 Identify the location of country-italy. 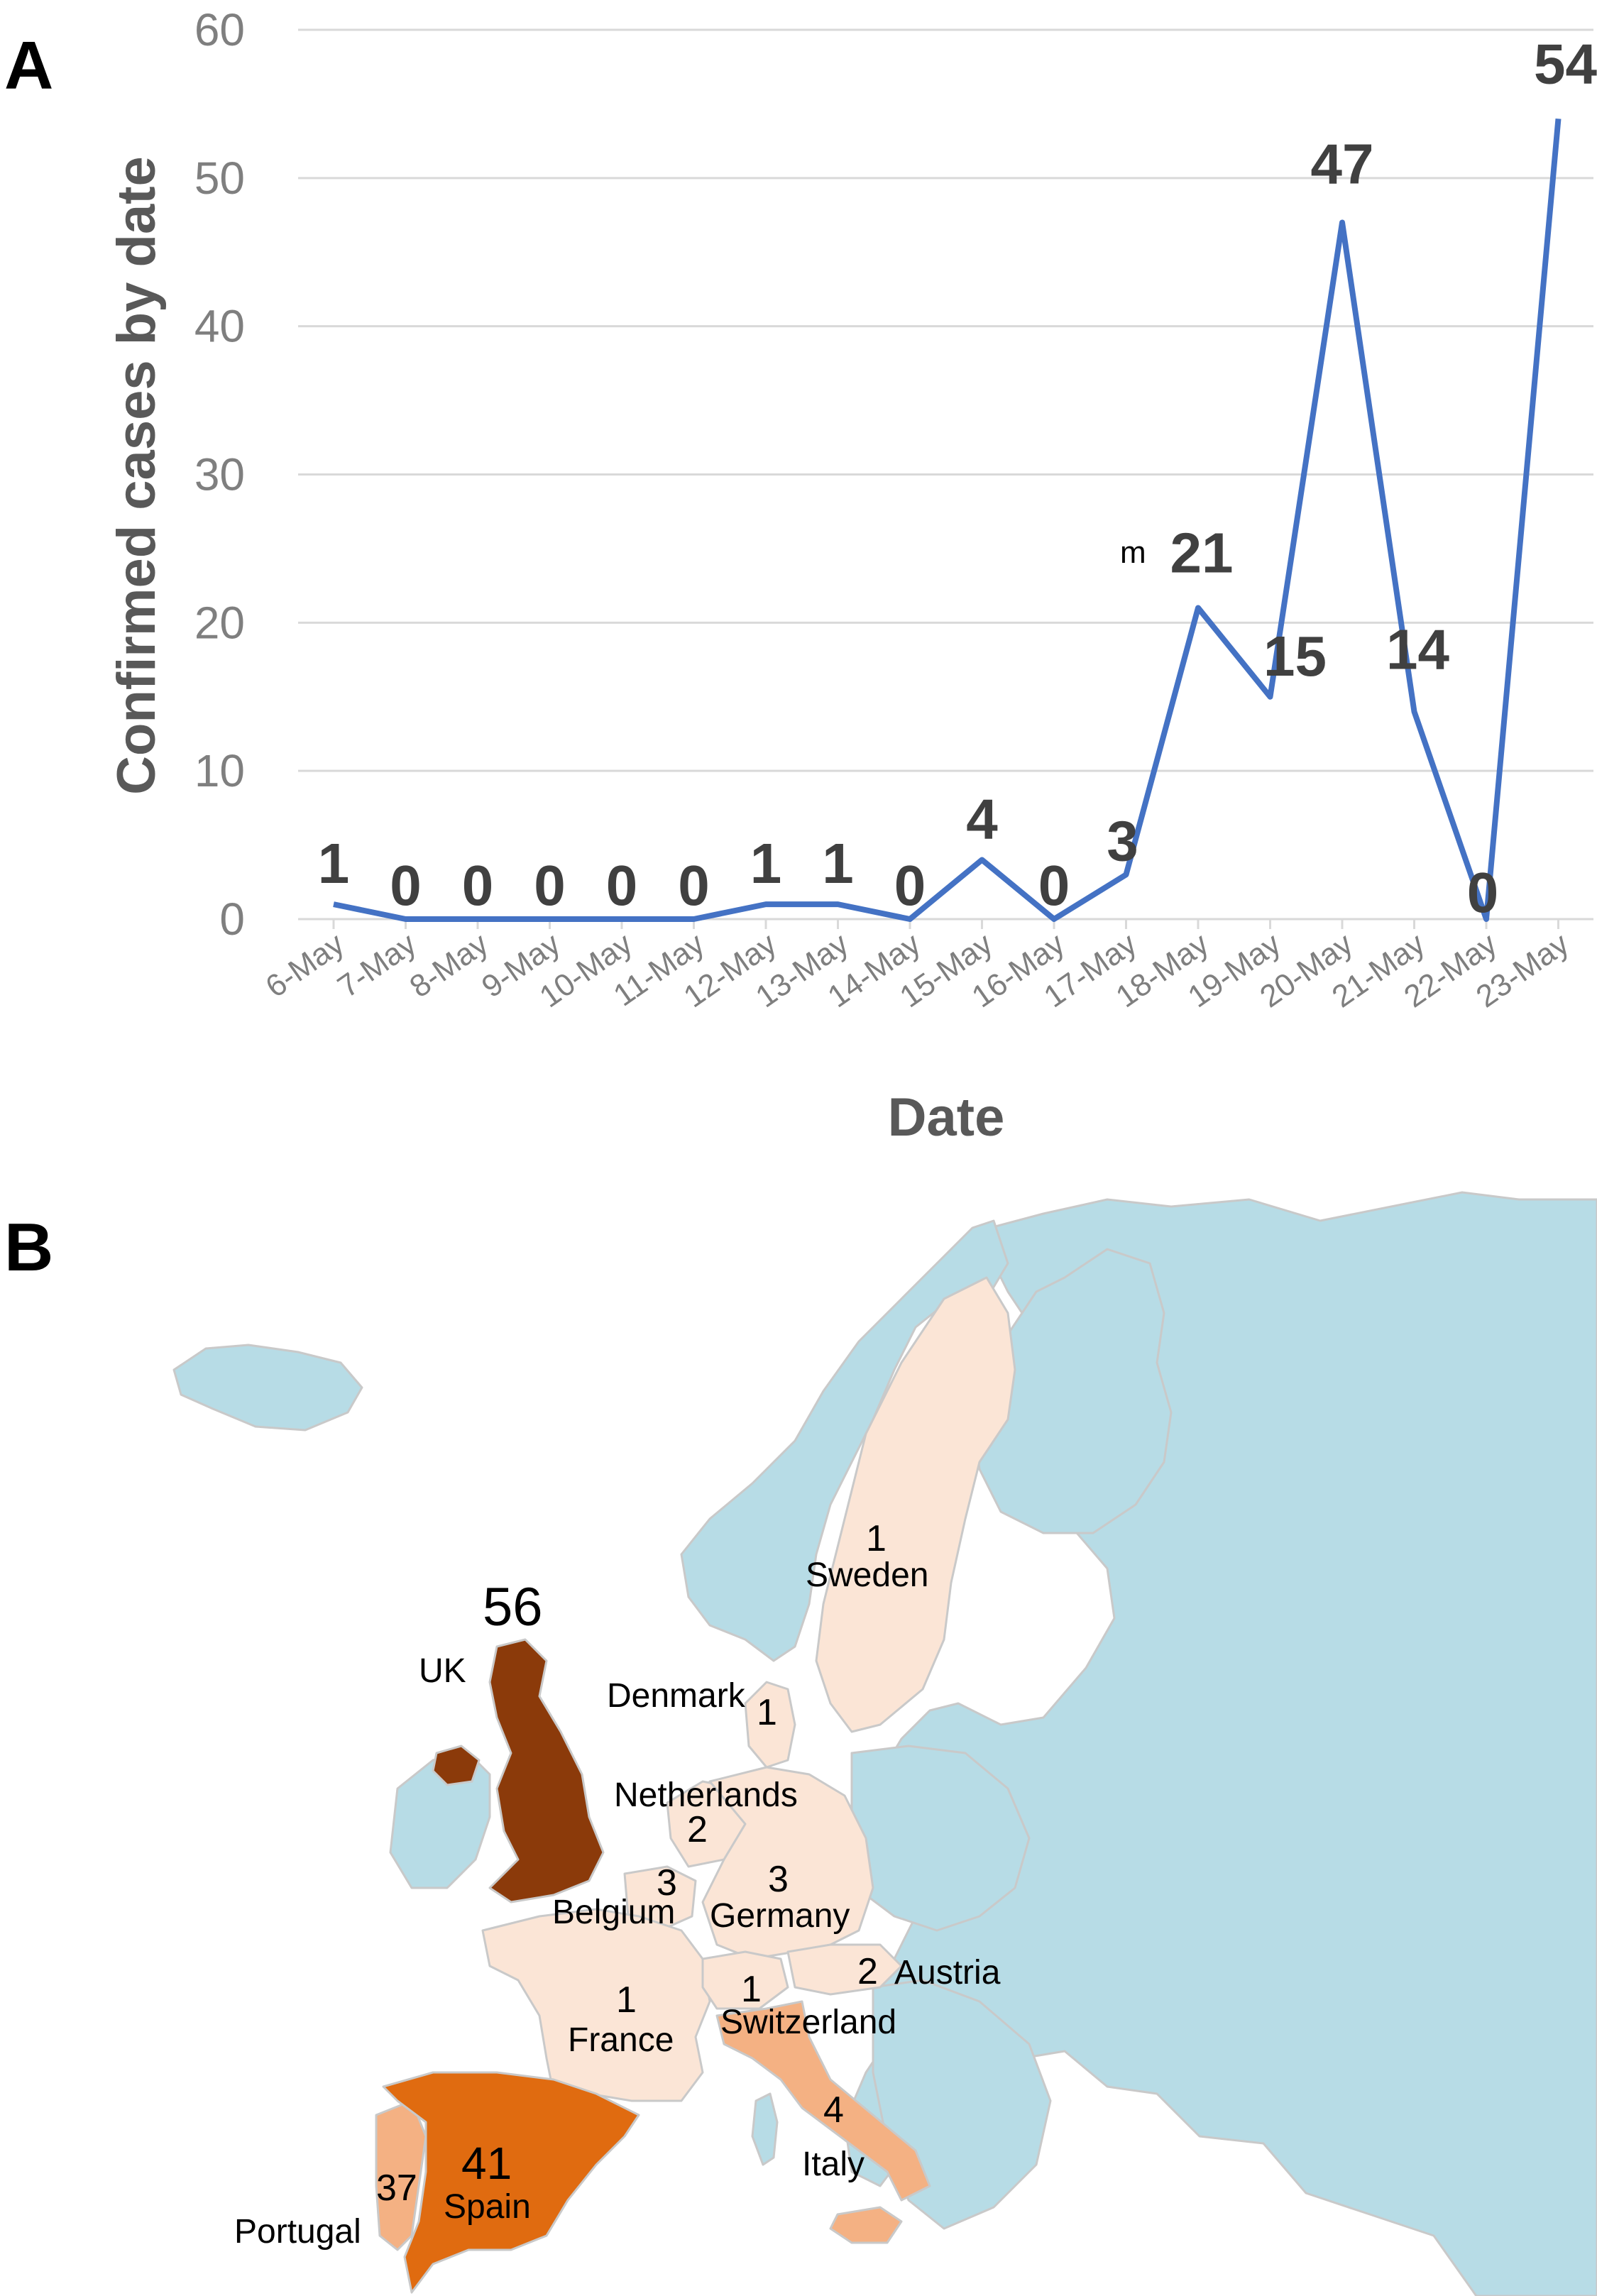
(823, 2101).